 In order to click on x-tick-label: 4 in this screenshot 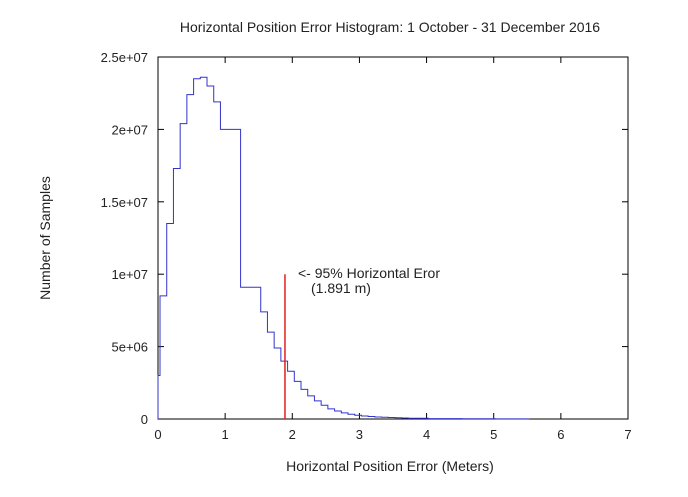, I will do `click(426, 434)`.